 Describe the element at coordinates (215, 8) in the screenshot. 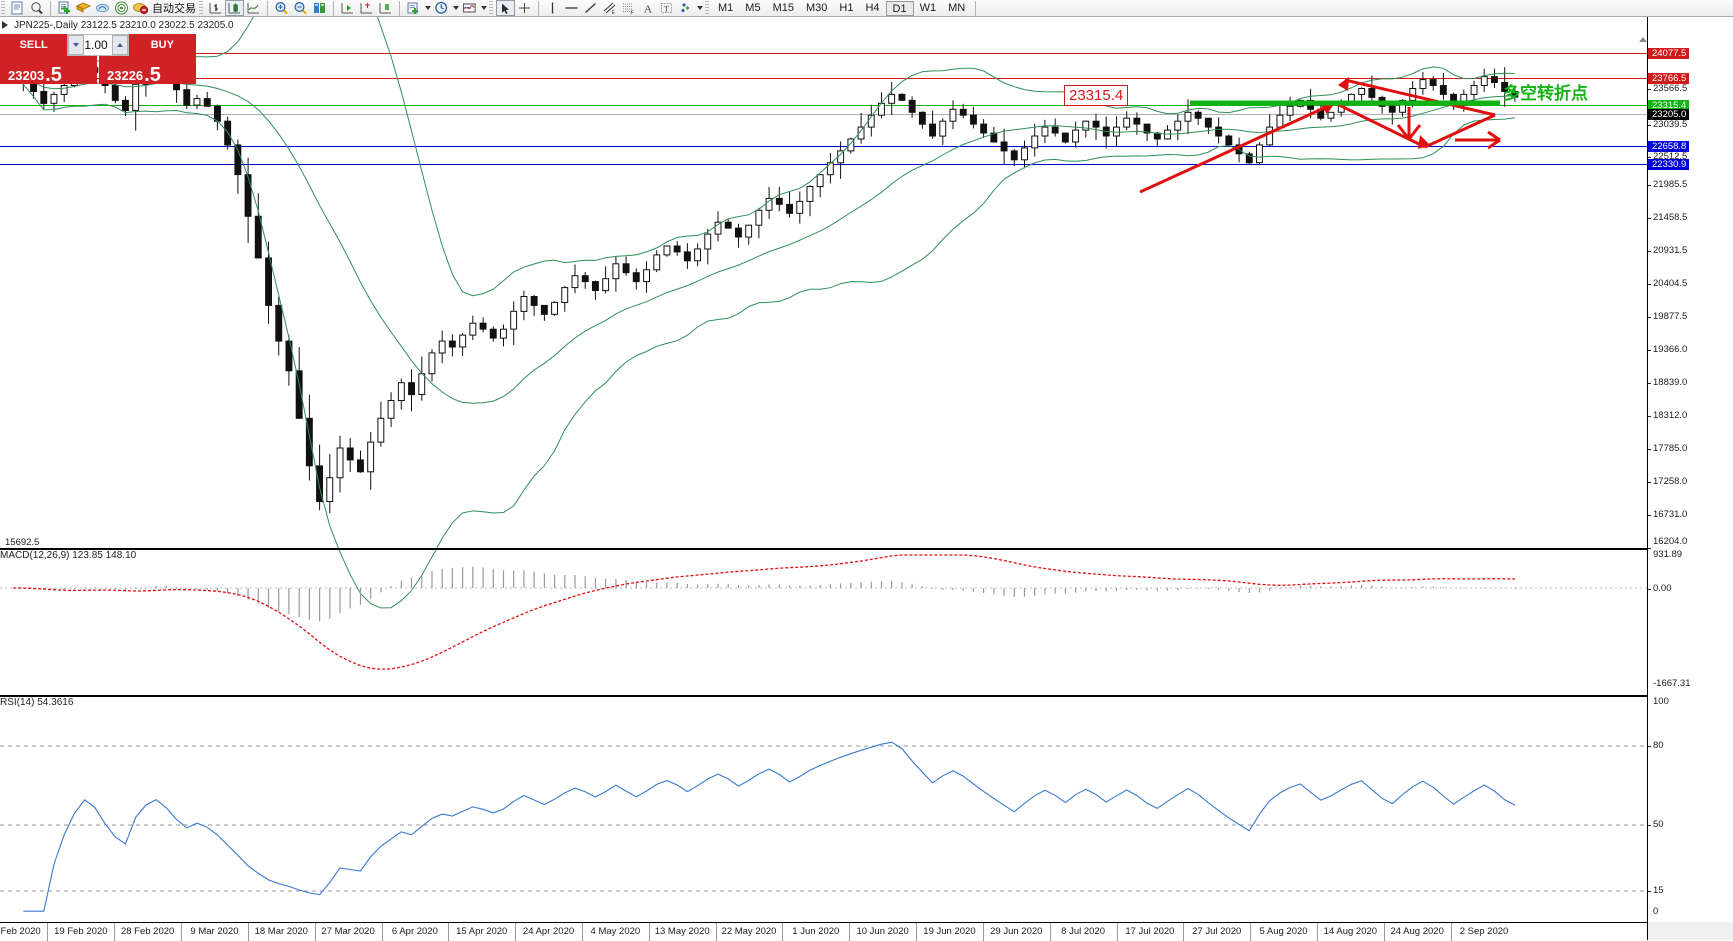

I see `bar-chart-icon` at that location.